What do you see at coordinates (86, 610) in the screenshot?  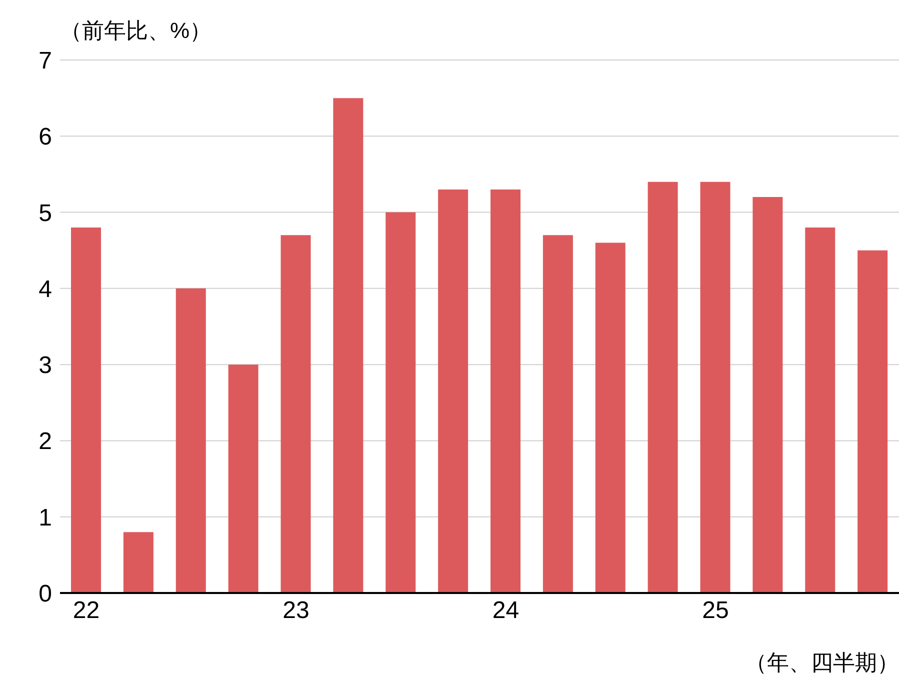 I see `x-tick-label: 22` at bounding box center [86, 610].